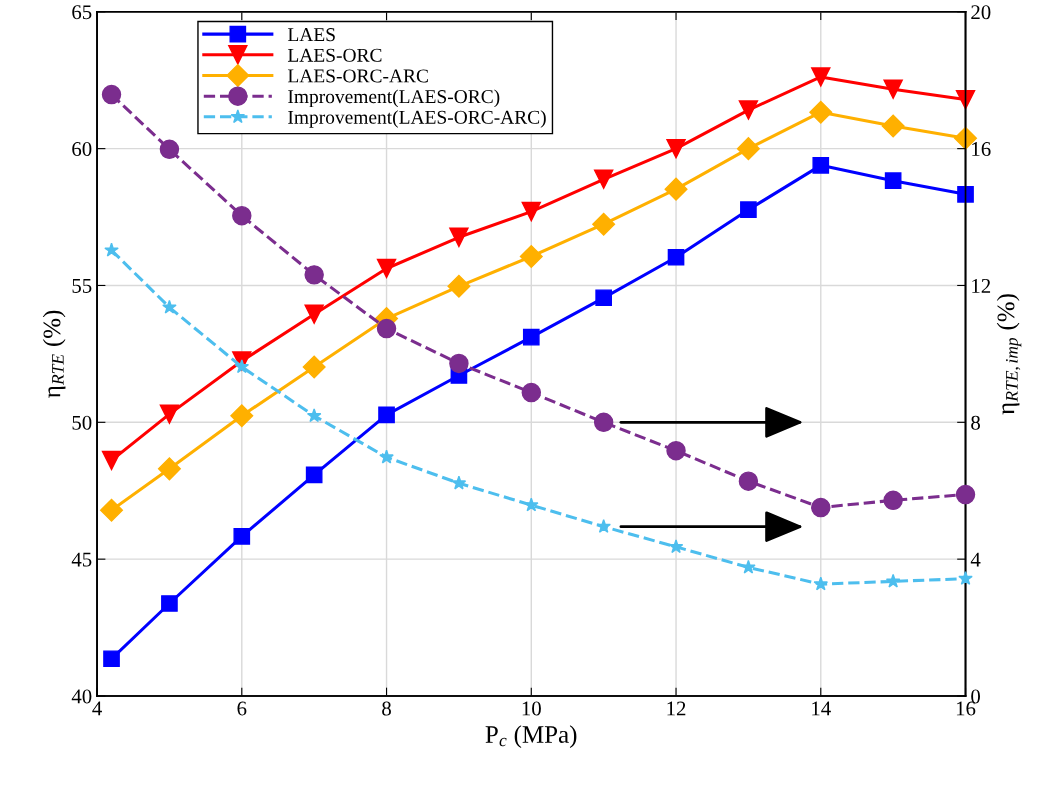 This screenshot has width=1063, height=786. I want to click on y2-tick-label: 16, so click(981, 149).